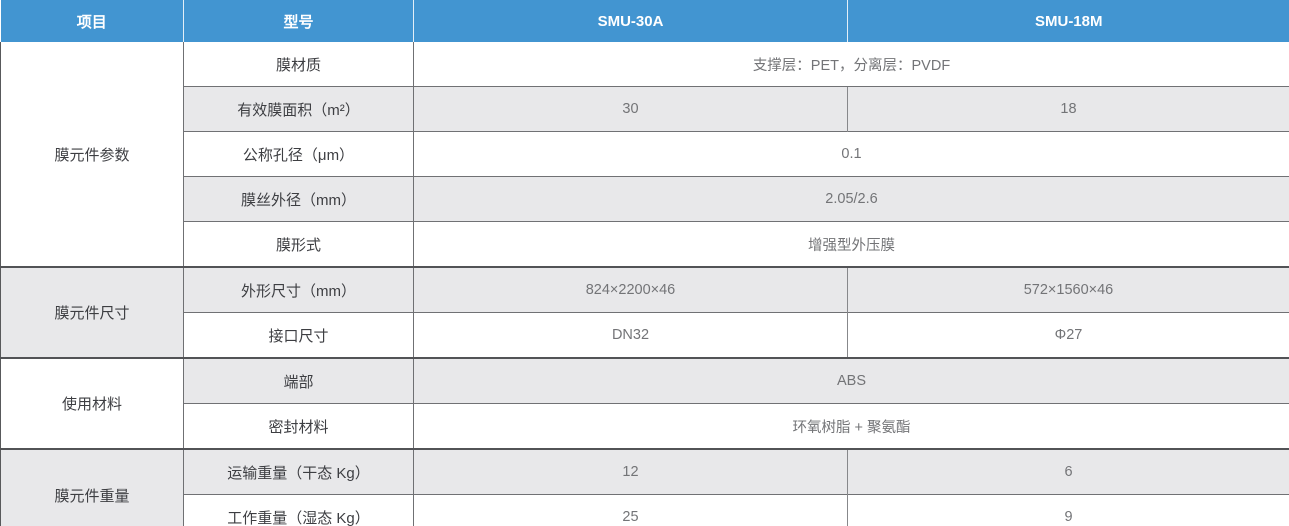 This screenshot has height=526, width=1289. I want to click on spec-label-cell: 公称孔径（μm）, so click(298, 154).